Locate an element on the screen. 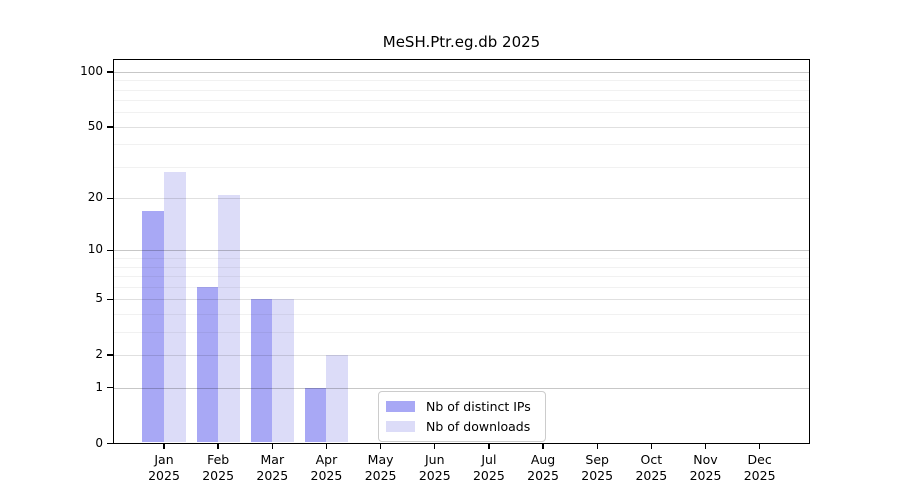 This screenshot has height=500, width=900. x-tick-month: Feb is located at coordinates (218, 459).